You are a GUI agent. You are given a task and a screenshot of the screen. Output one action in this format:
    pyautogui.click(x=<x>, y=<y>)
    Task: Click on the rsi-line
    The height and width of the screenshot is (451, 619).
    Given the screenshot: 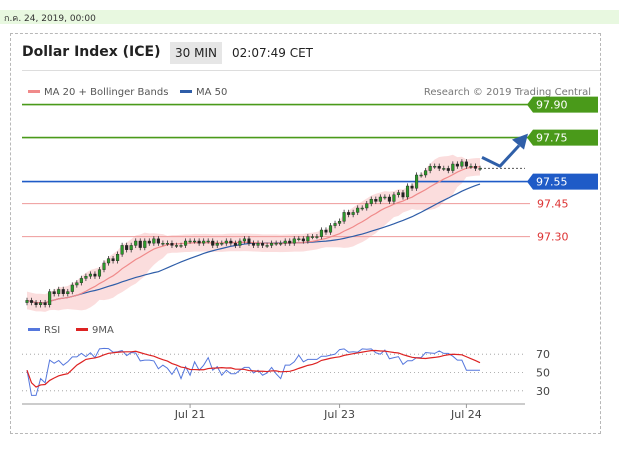 What is the action you would take?
    pyautogui.click(x=253, y=371)
    